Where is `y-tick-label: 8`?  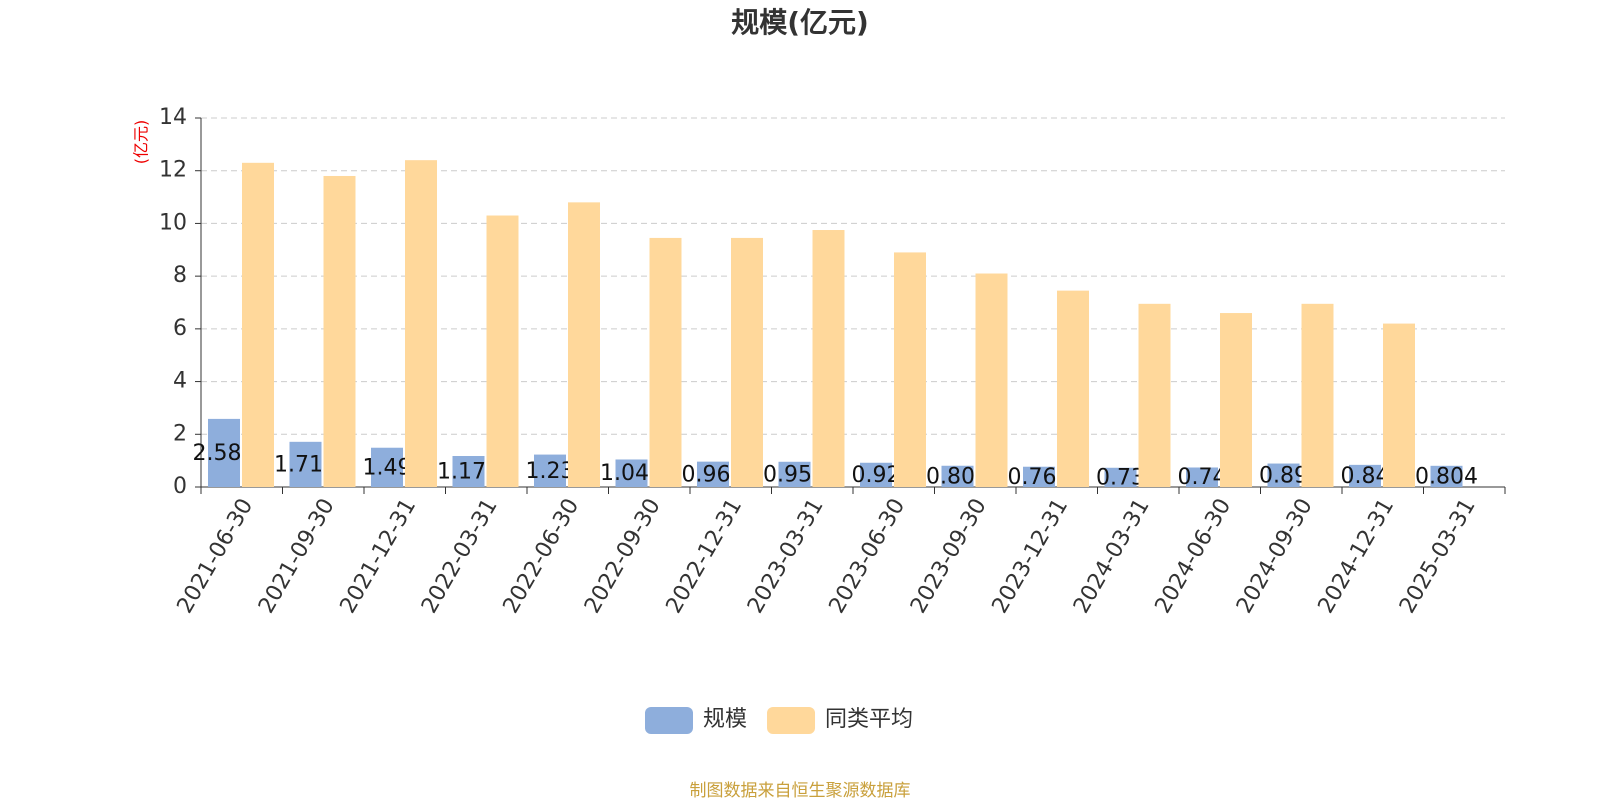
y-tick-label: 8 is located at coordinates (180, 275).